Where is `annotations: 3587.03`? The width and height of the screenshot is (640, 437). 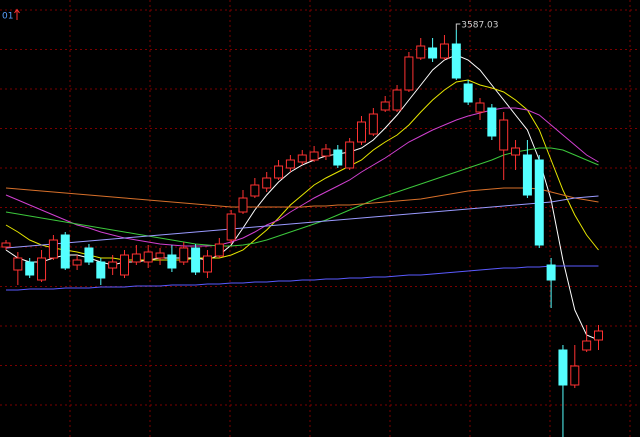 annotations: 3587.03 is located at coordinates (477, 25).